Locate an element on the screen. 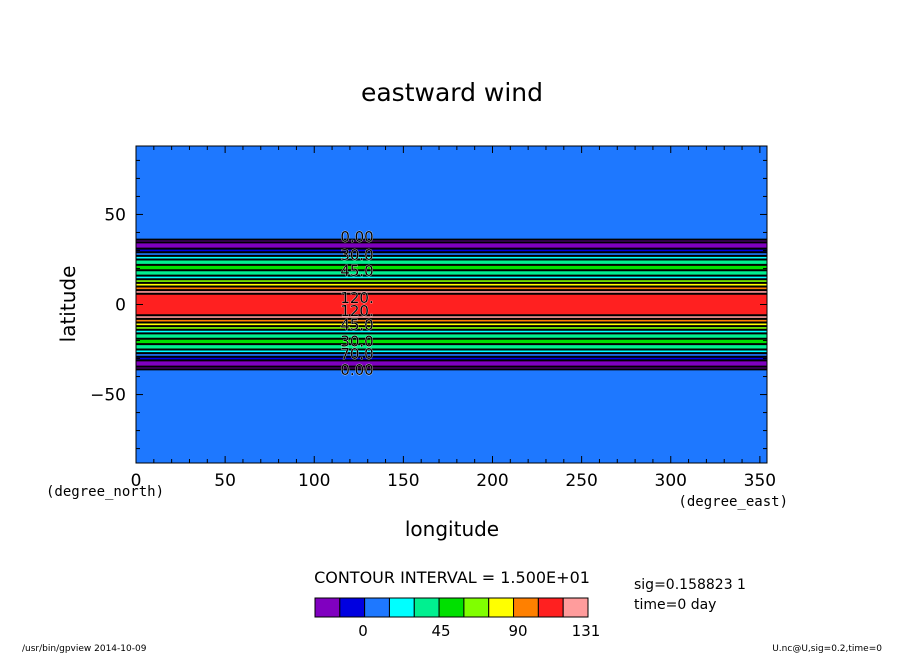 The height and width of the screenshot is (654, 904). colorbar-labels: 0 45 90 131 is located at coordinates (479, 631).